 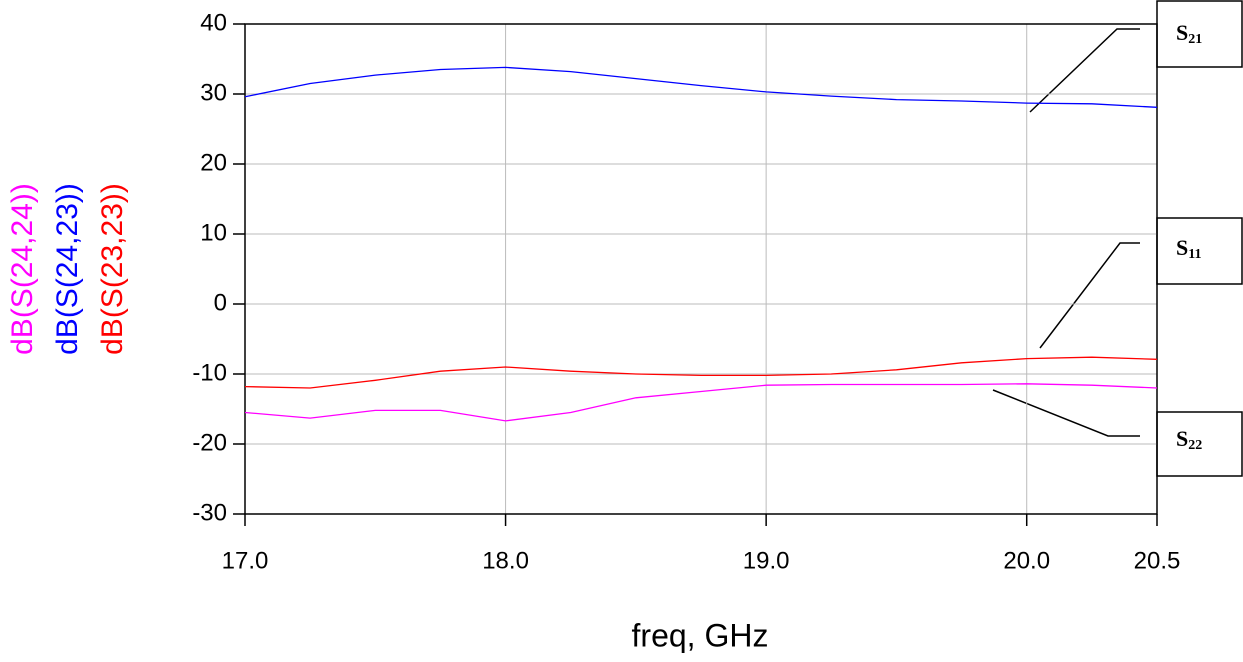 What do you see at coordinates (220, 302) in the screenshot?
I see `y-tick-label: 0` at bounding box center [220, 302].